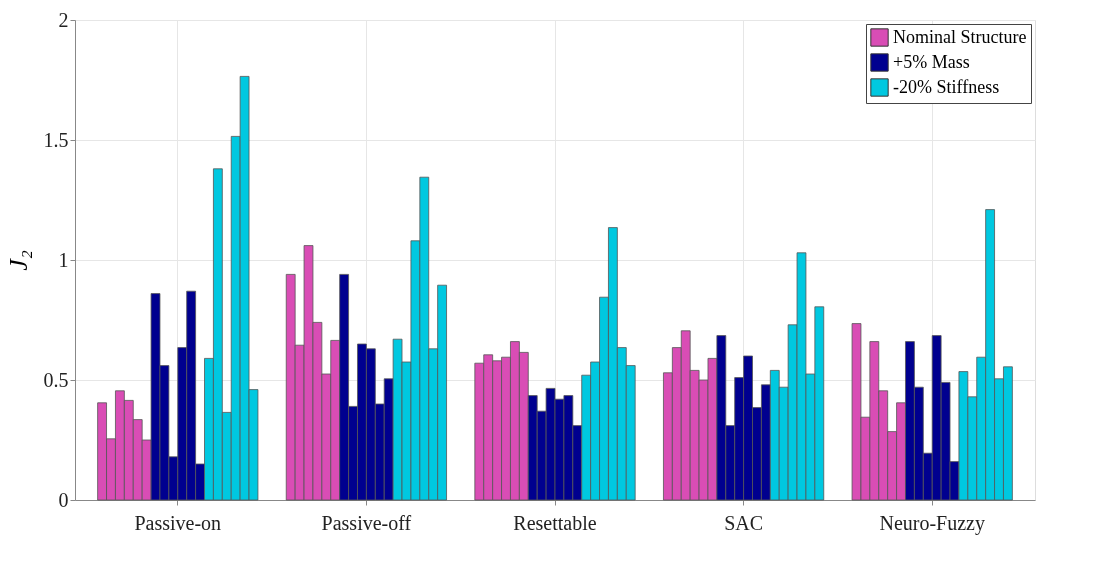 This screenshot has width=1101, height=563. I want to click on x-tick-label: Passive-on, so click(178, 522).